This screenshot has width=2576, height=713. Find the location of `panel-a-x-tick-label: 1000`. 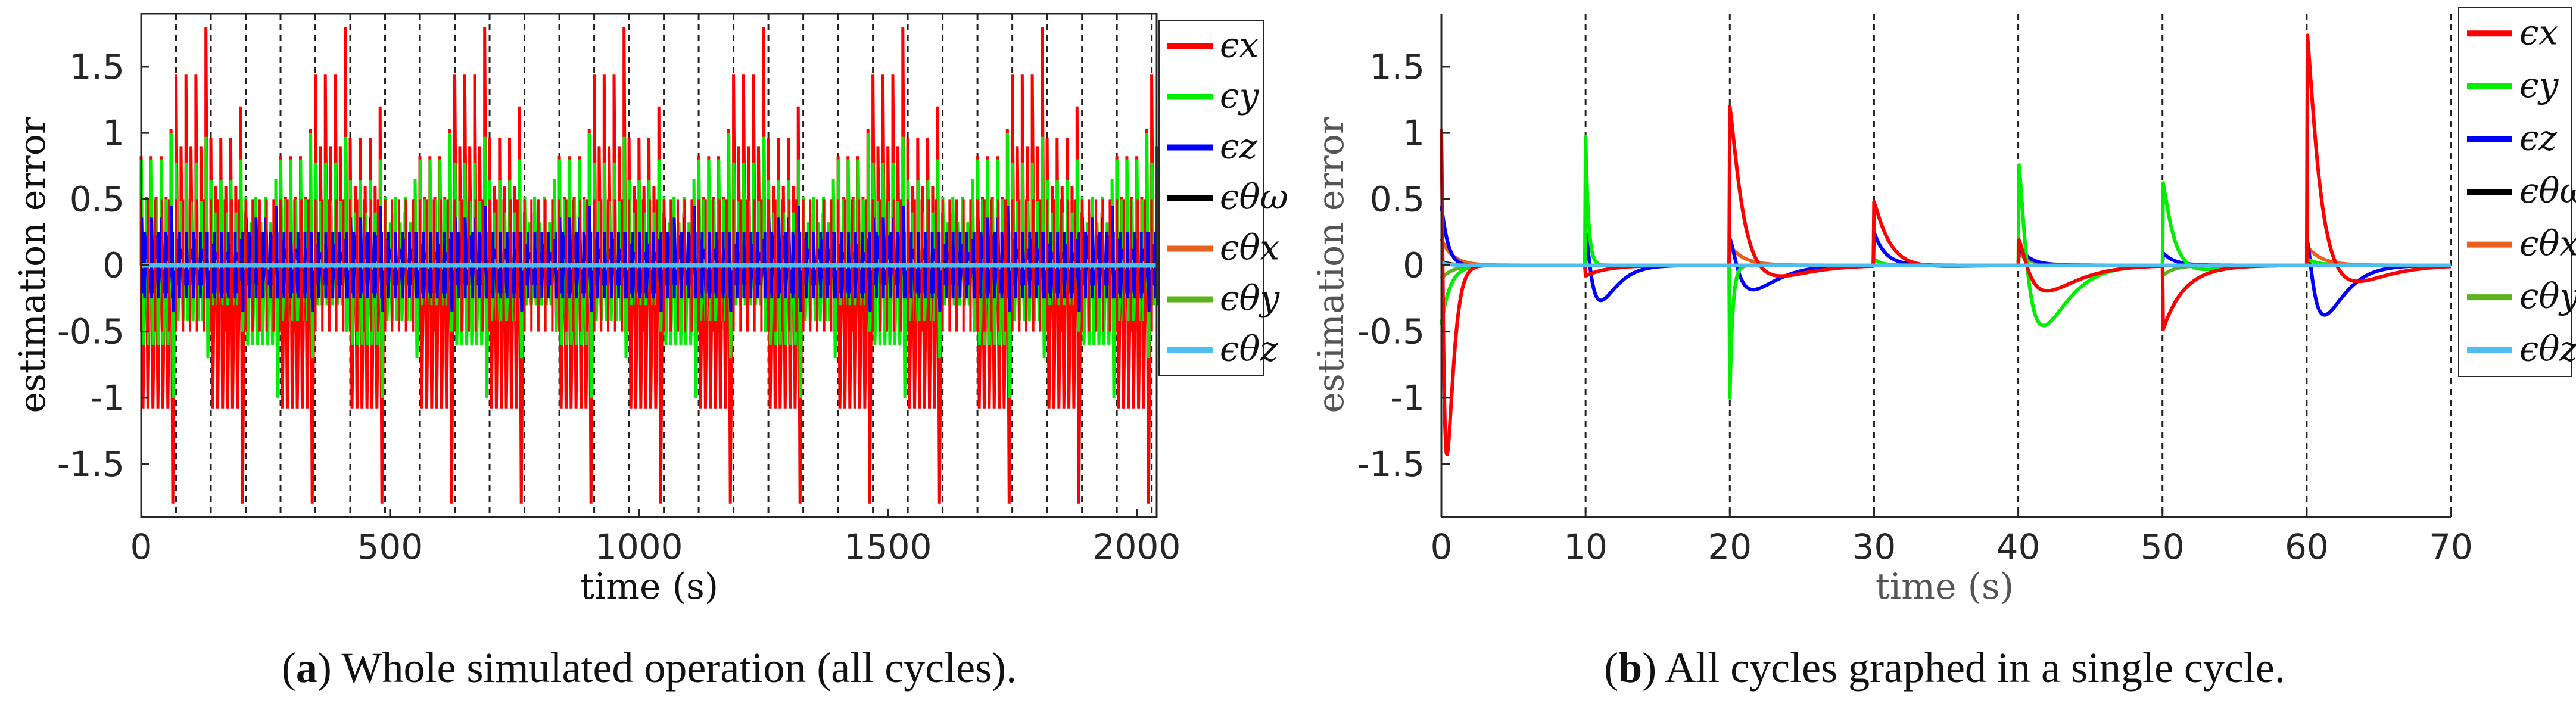

panel-a-x-tick-label: 1000 is located at coordinates (639, 547).